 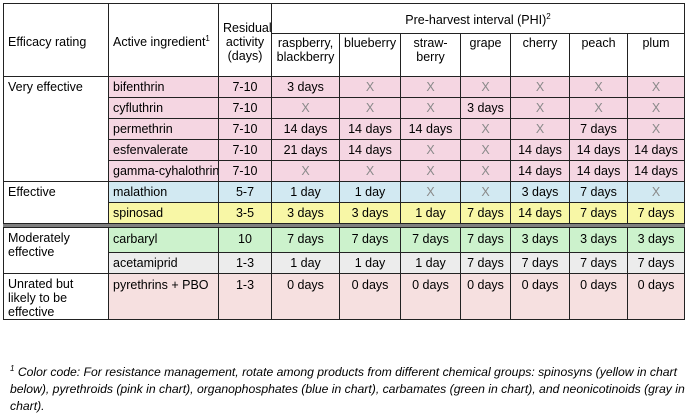 I want to click on active-ingredient-cell: cyfluthrin, so click(x=163, y=108).